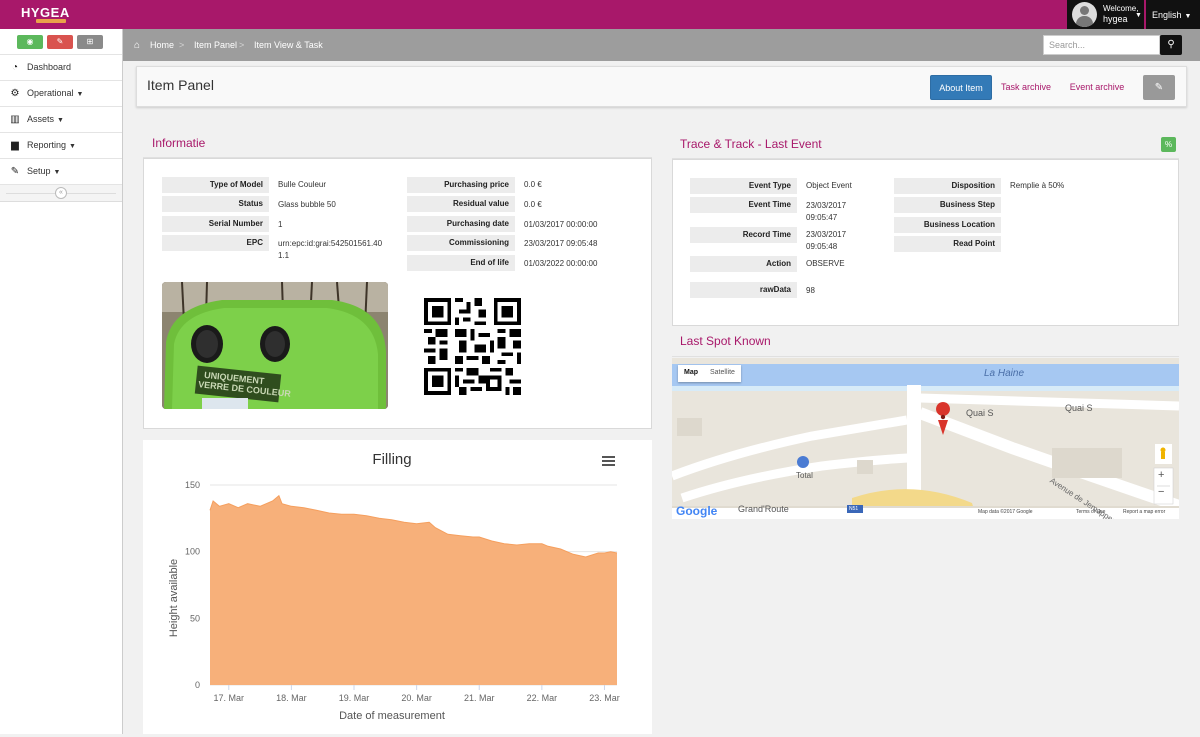 The image size is (1200, 737). What do you see at coordinates (1091, 512) in the screenshot?
I see `map-terms-link: Terms of Use` at bounding box center [1091, 512].